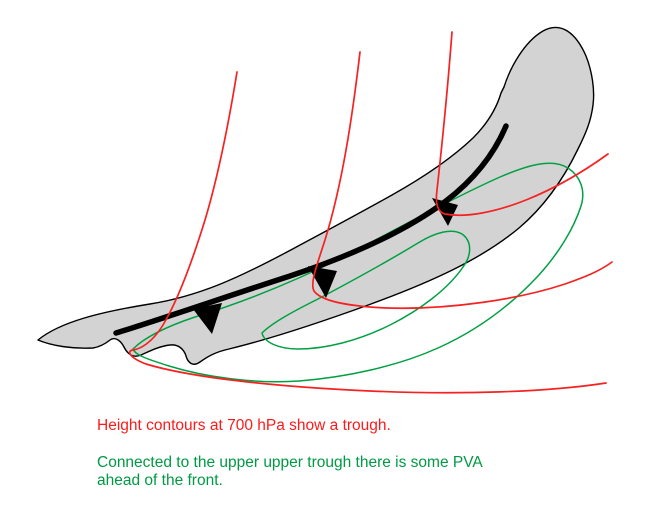 The width and height of the screenshot is (650, 524). I want to click on caption-gap, so click(290, 445).